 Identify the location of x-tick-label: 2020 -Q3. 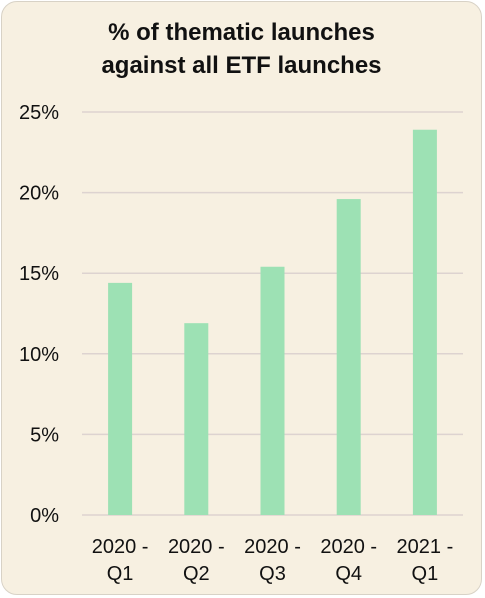
(272, 560).